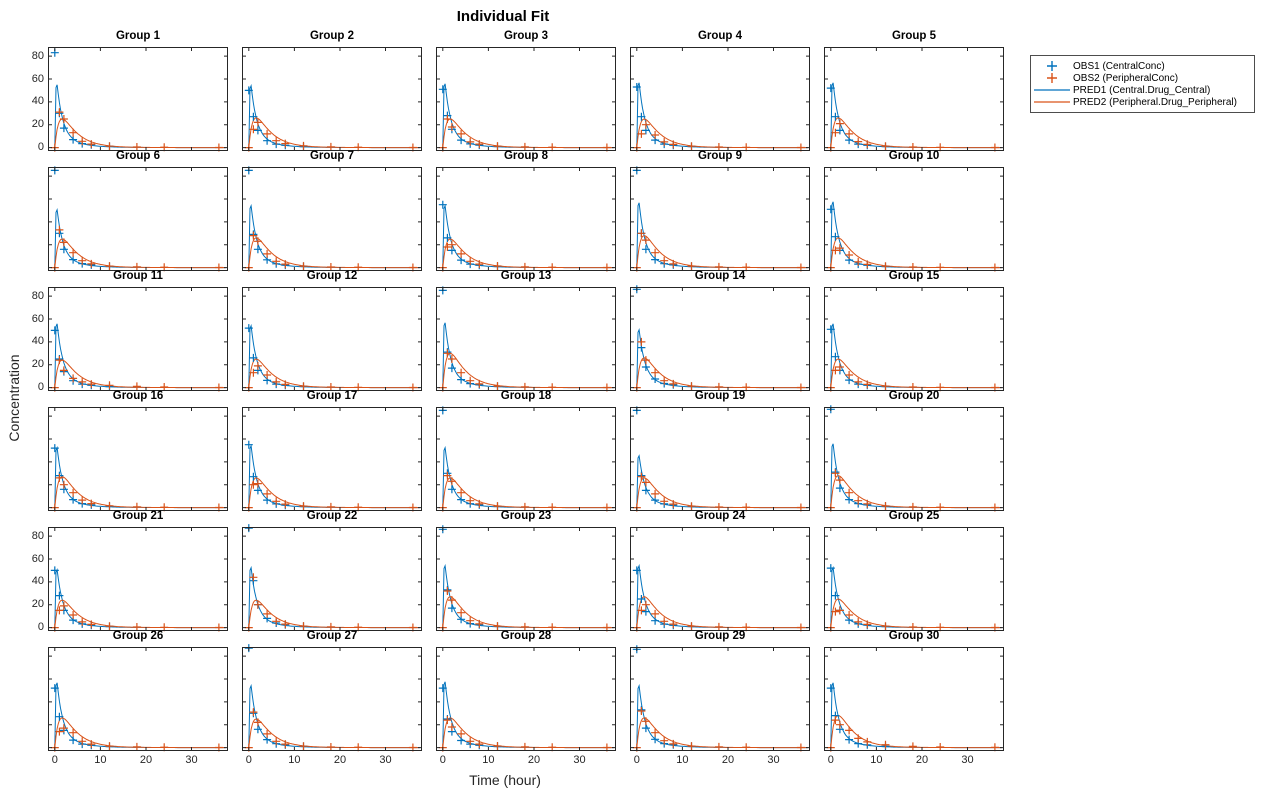  What do you see at coordinates (916, 732) in the screenshot?
I see `pred2-line` at bounding box center [916, 732].